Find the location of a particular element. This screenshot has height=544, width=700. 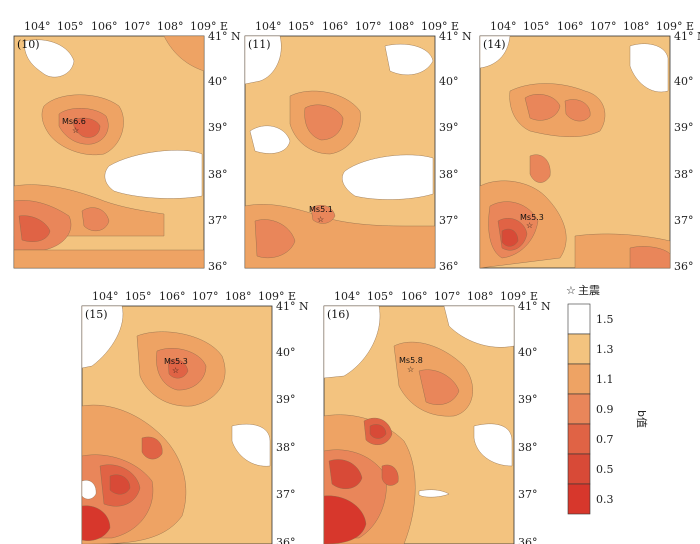

panel-label: (10) is located at coordinates (28, 44).